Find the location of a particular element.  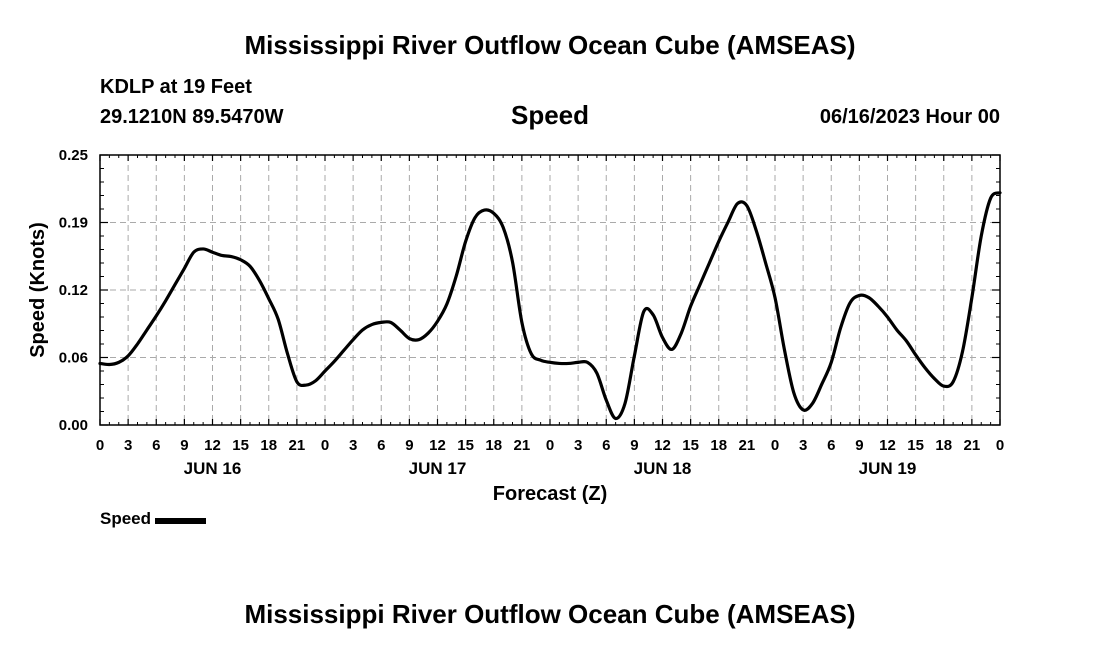

y-tick-label: 0.00 is located at coordinates (73, 425).